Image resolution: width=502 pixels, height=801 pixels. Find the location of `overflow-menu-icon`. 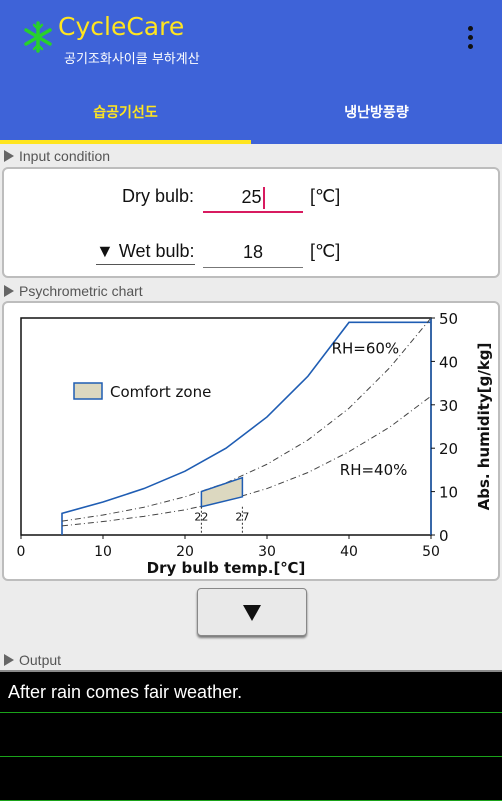

overflow-menu-icon is located at coordinates (470, 39).